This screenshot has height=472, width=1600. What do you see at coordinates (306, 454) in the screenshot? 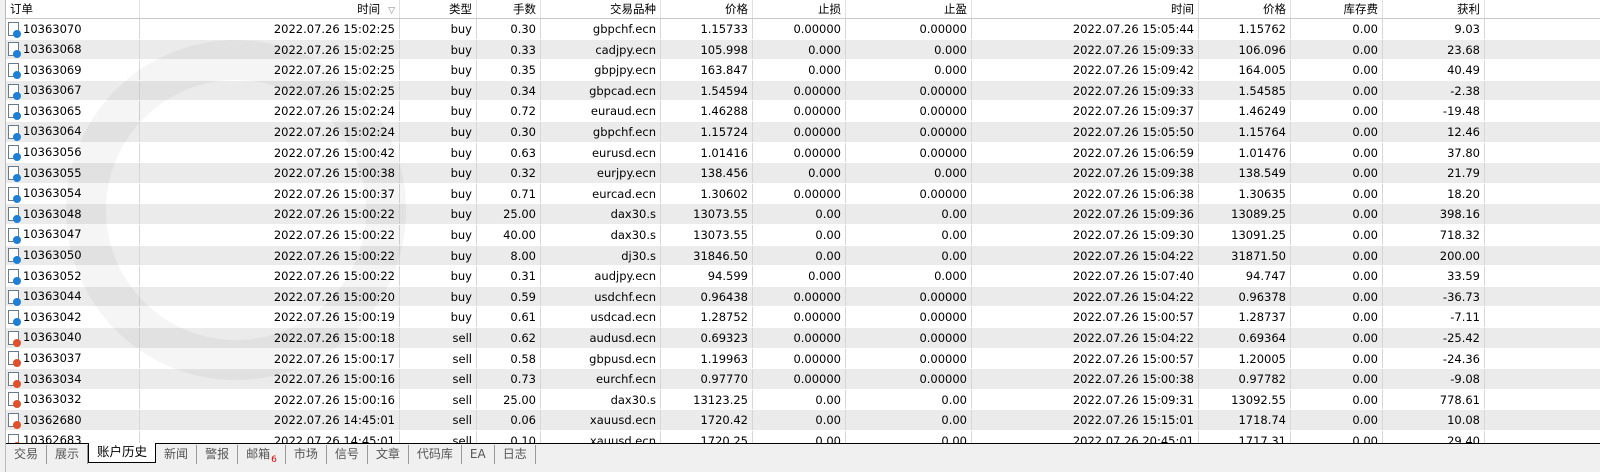
I see `tab-6: 市场` at bounding box center [306, 454].